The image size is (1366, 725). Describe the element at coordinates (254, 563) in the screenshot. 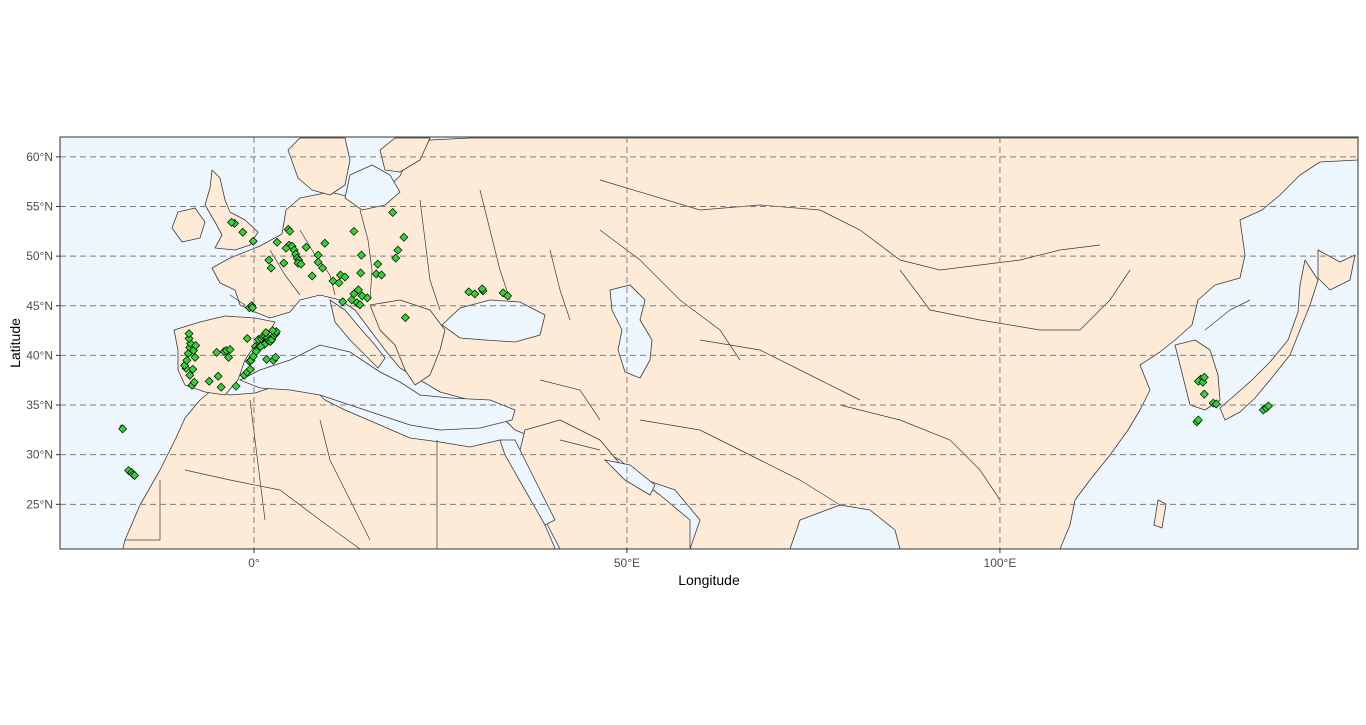

I see `x-tick-label: 0°` at that location.